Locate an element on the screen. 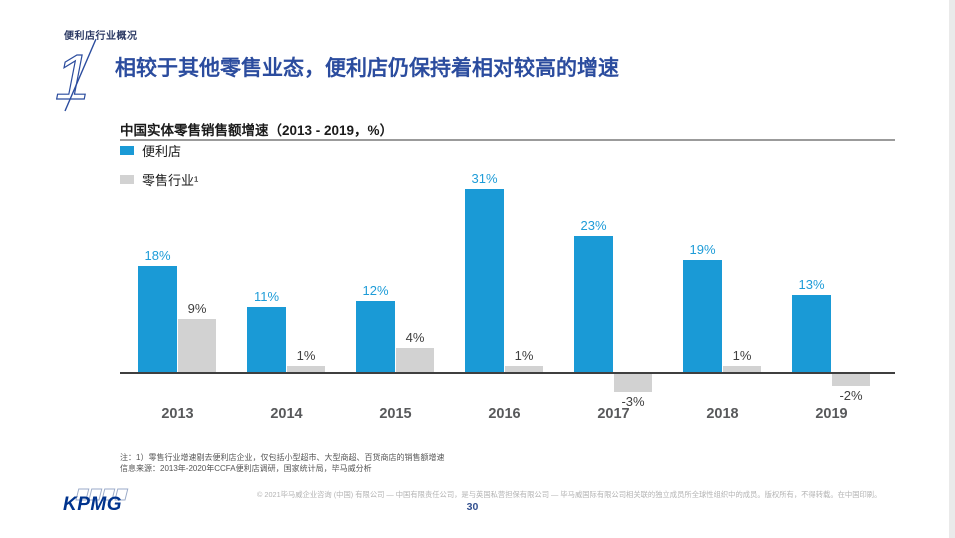 Image resolution: width=955 pixels, height=538 pixels. bar-value-label: 23% is located at coordinates (593, 225).